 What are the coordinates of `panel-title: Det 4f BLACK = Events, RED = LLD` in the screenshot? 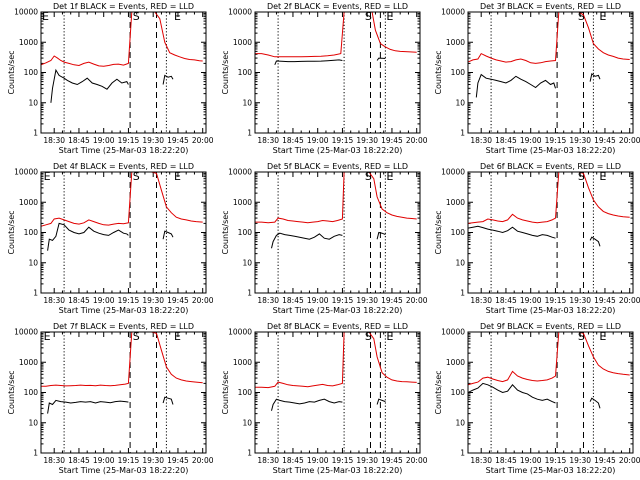 It's located at (123, 166).